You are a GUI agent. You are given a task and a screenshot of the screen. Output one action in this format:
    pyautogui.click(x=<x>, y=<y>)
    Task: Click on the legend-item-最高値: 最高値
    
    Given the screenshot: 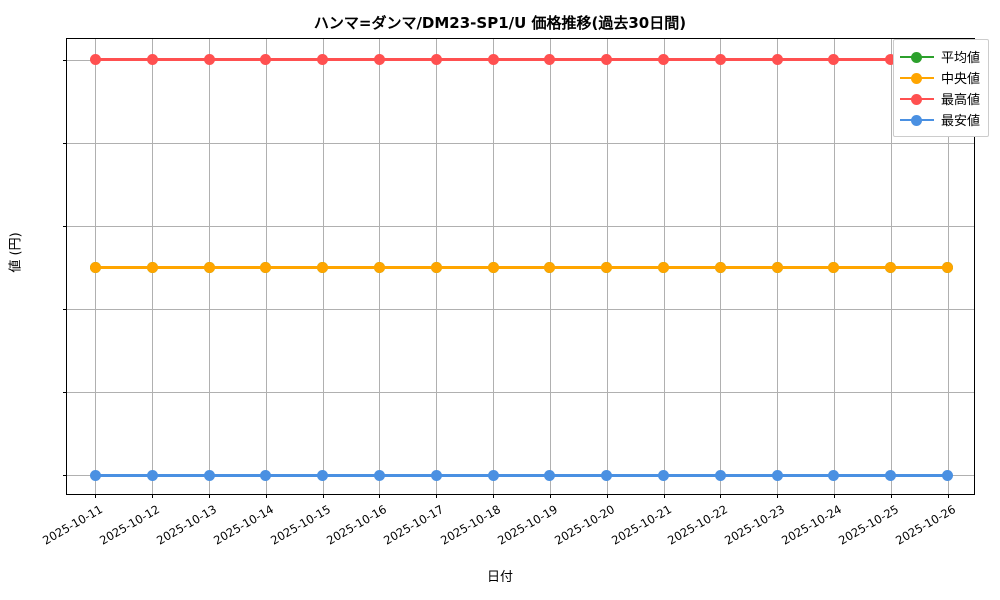 What is the action you would take?
    pyautogui.click(x=939, y=98)
    